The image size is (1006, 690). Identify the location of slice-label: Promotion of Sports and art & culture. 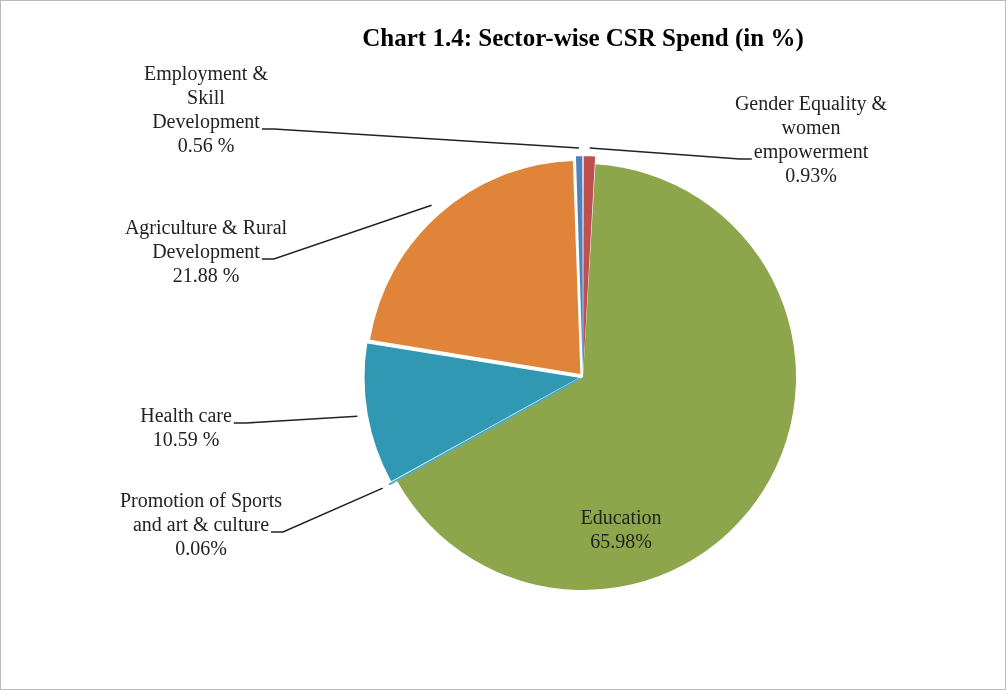
(201, 512).